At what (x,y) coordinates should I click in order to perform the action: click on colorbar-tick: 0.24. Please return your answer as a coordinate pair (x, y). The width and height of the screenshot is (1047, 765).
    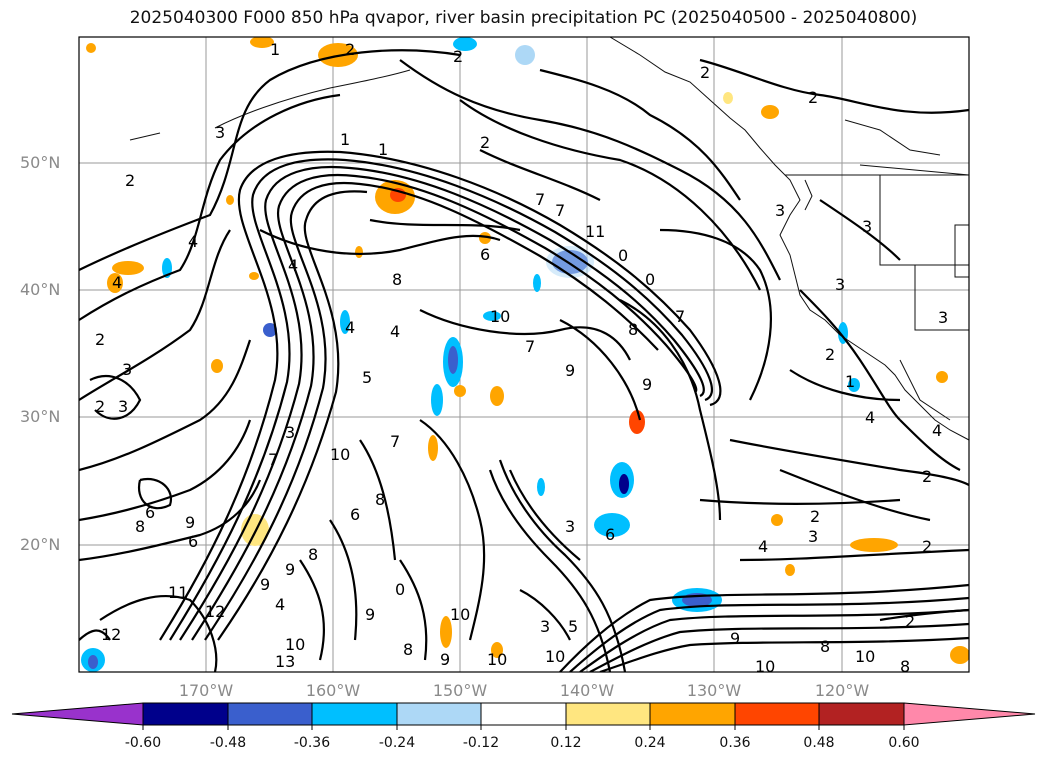
    Looking at the image, I should click on (650, 743).